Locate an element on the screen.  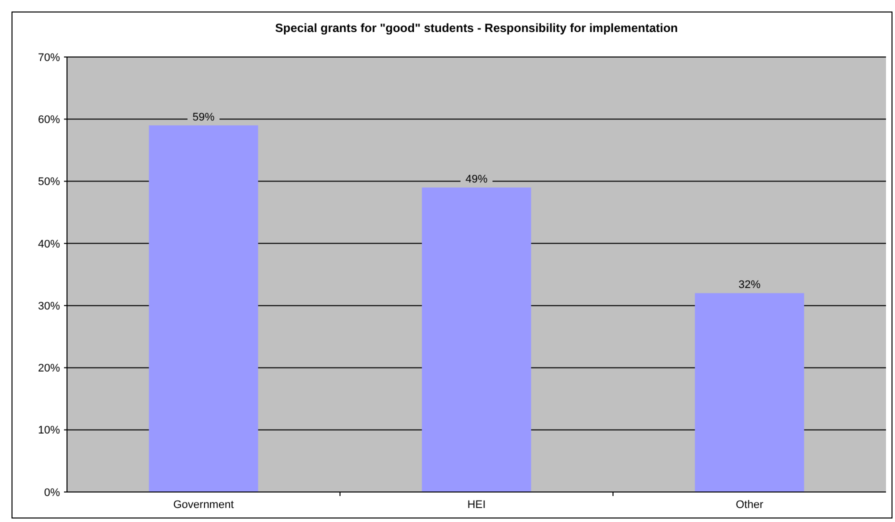
y-tick-label: 30% is located at coordinates (49, 306).